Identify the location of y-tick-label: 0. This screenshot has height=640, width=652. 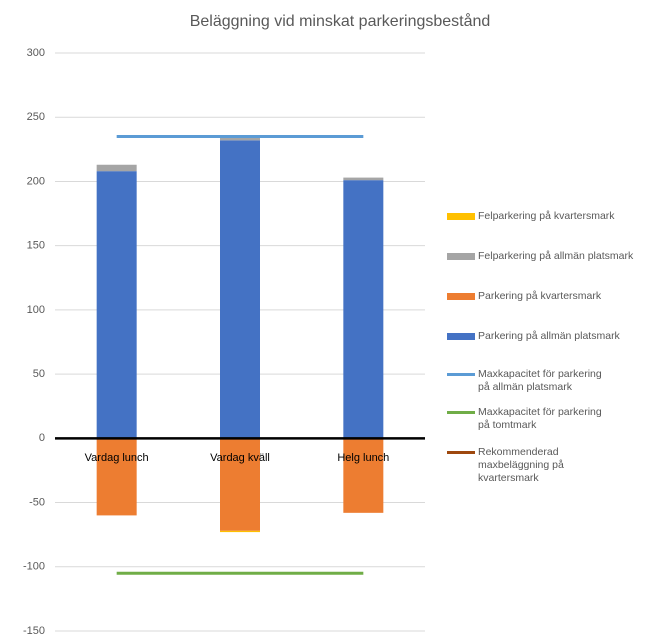
(42, 438).